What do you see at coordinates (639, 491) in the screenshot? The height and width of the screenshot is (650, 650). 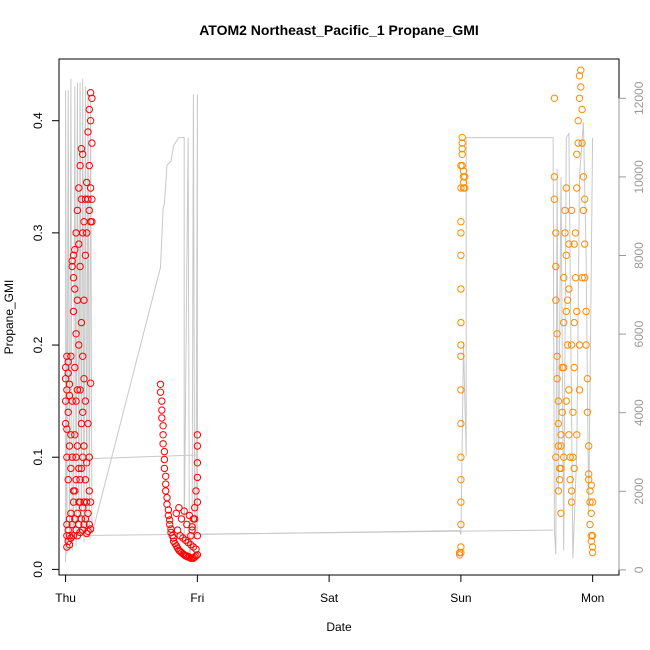 I see `right-tick-label: 2000` at bounding box center [639, 491].